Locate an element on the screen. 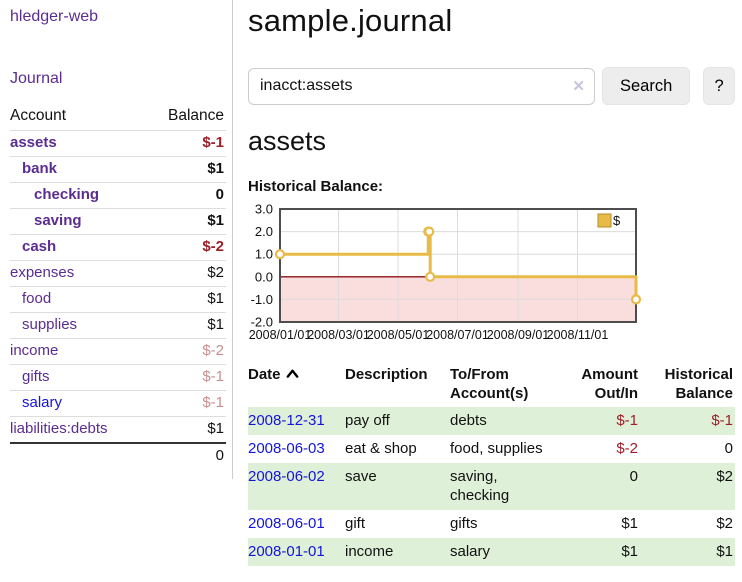 Image resolution: width=742 pixels, height=582 pixels. account-row: liabilities:debts $1 is located at coordinates (118, 430).